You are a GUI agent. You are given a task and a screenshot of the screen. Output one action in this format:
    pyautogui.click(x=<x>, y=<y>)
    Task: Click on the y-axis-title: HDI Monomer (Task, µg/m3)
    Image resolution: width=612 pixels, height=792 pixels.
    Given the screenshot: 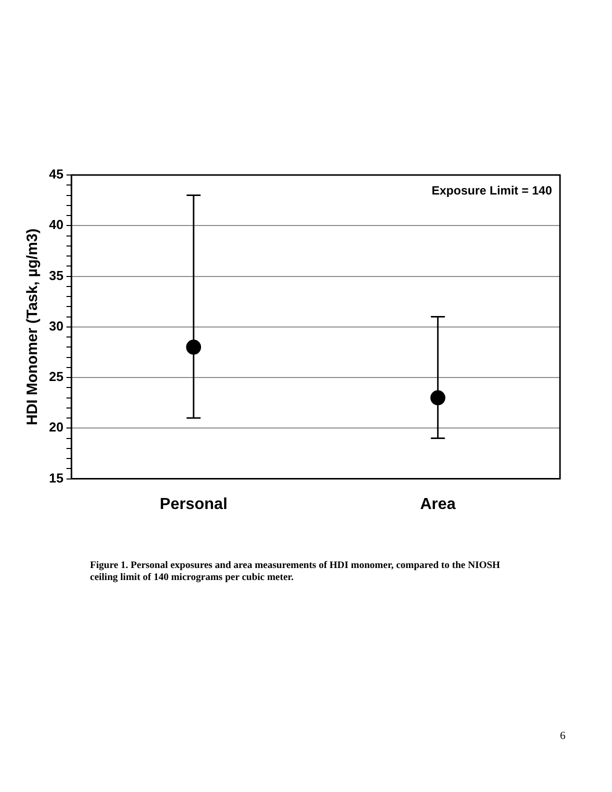 What is the action you would take?
    pyautogui.click(x=33, y=327)
    